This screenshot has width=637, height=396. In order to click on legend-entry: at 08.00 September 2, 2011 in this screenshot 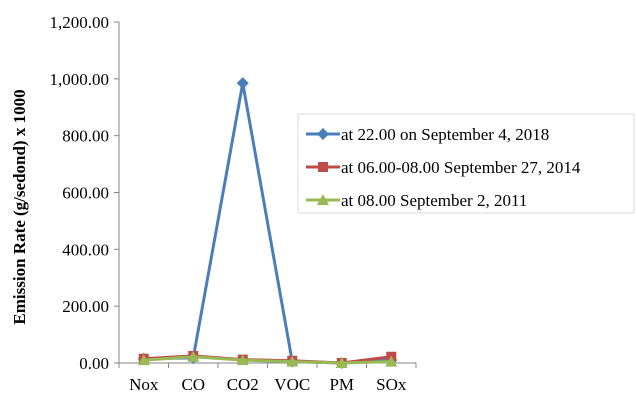, I will do `click(416, 200)`.